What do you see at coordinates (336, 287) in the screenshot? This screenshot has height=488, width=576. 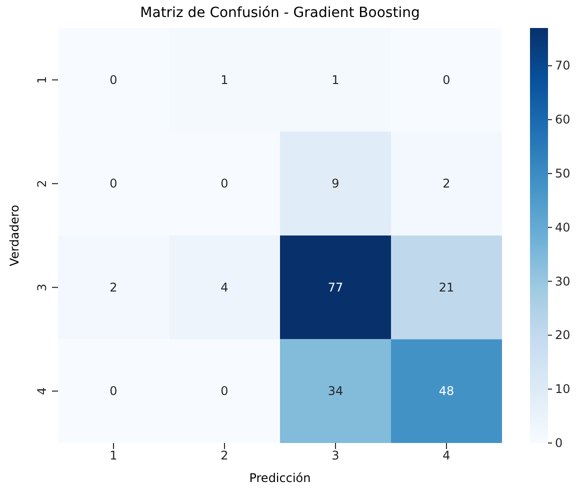 I see `data-label: 77` at bounding box center [336, 287].